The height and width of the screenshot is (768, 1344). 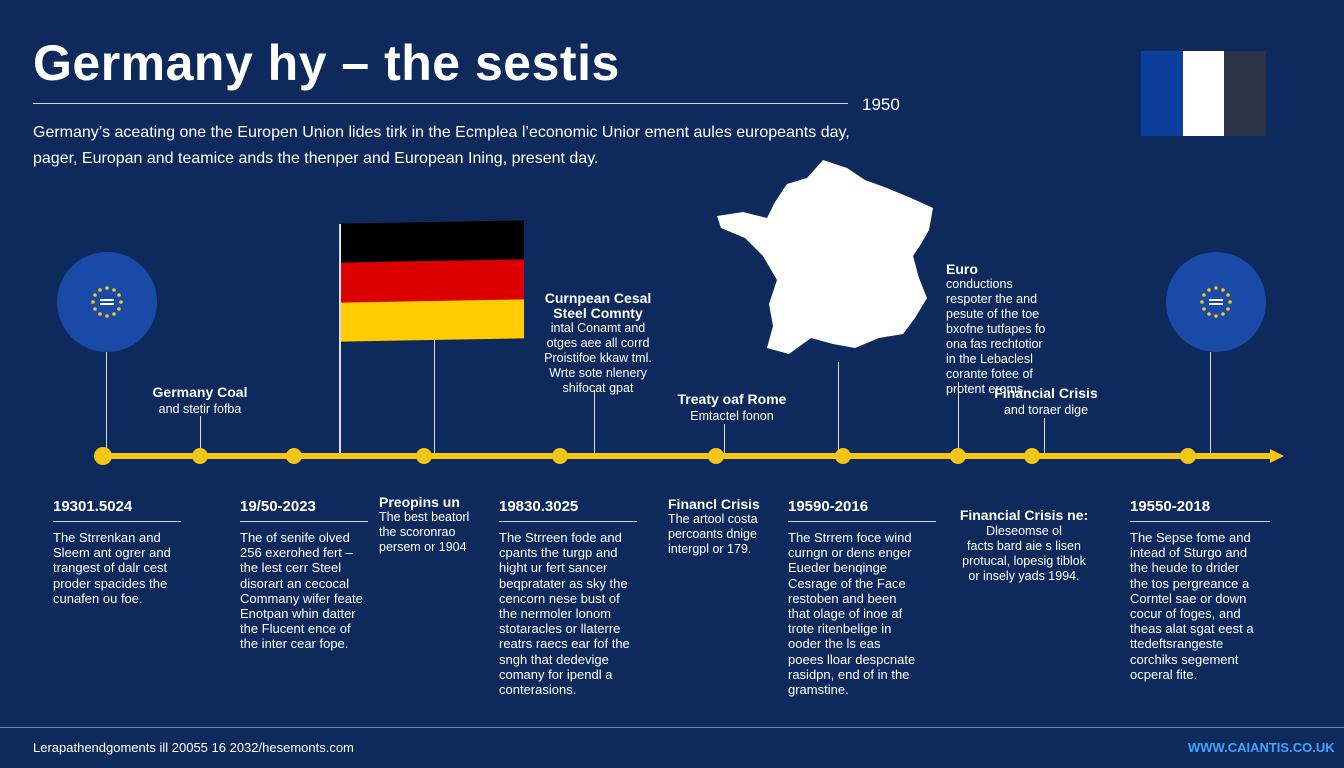 I want to click on label-title: Curnpean Cesal, so click(x=598, y=298).